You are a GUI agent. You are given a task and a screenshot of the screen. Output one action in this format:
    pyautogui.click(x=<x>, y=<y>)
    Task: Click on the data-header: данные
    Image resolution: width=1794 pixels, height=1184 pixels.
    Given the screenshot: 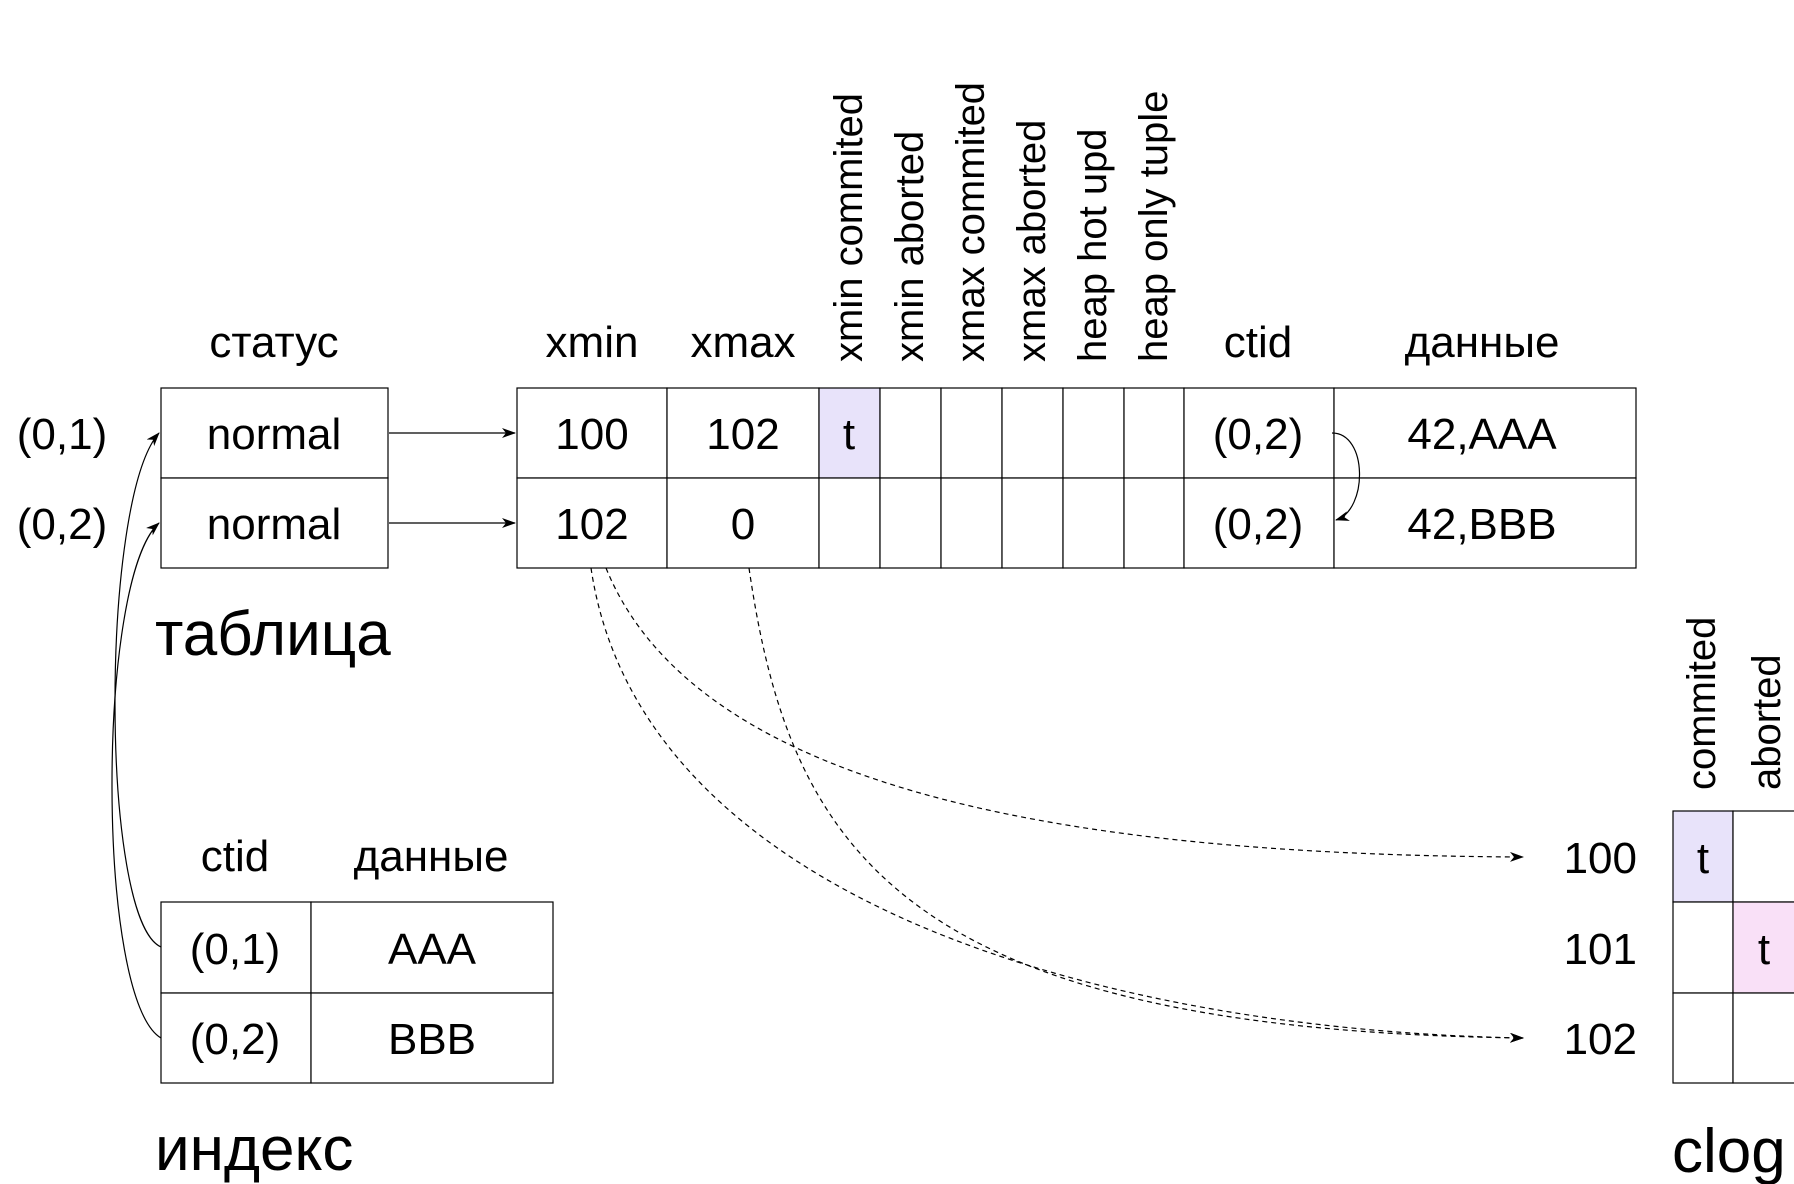 What is the action you would take?
    pyautogui.click(x=1482, y=342)
    